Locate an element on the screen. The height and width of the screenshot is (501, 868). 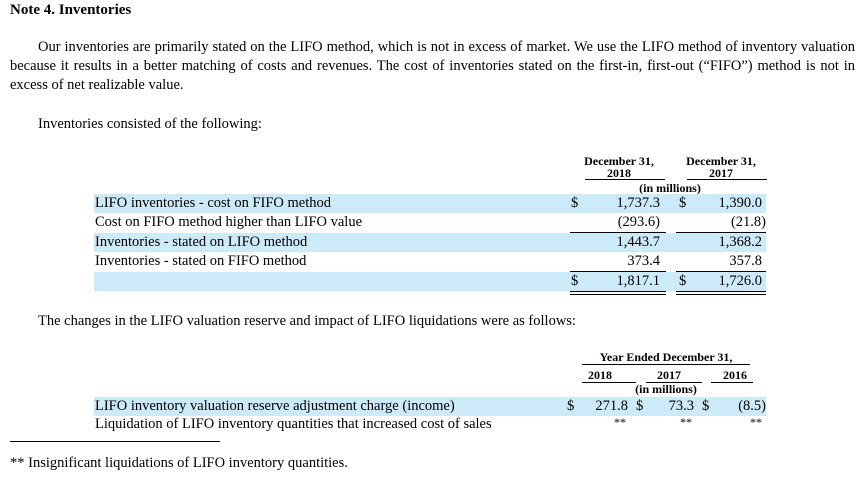
table2-row-value-2018: 271.8 is located at coordinates (611, 406).